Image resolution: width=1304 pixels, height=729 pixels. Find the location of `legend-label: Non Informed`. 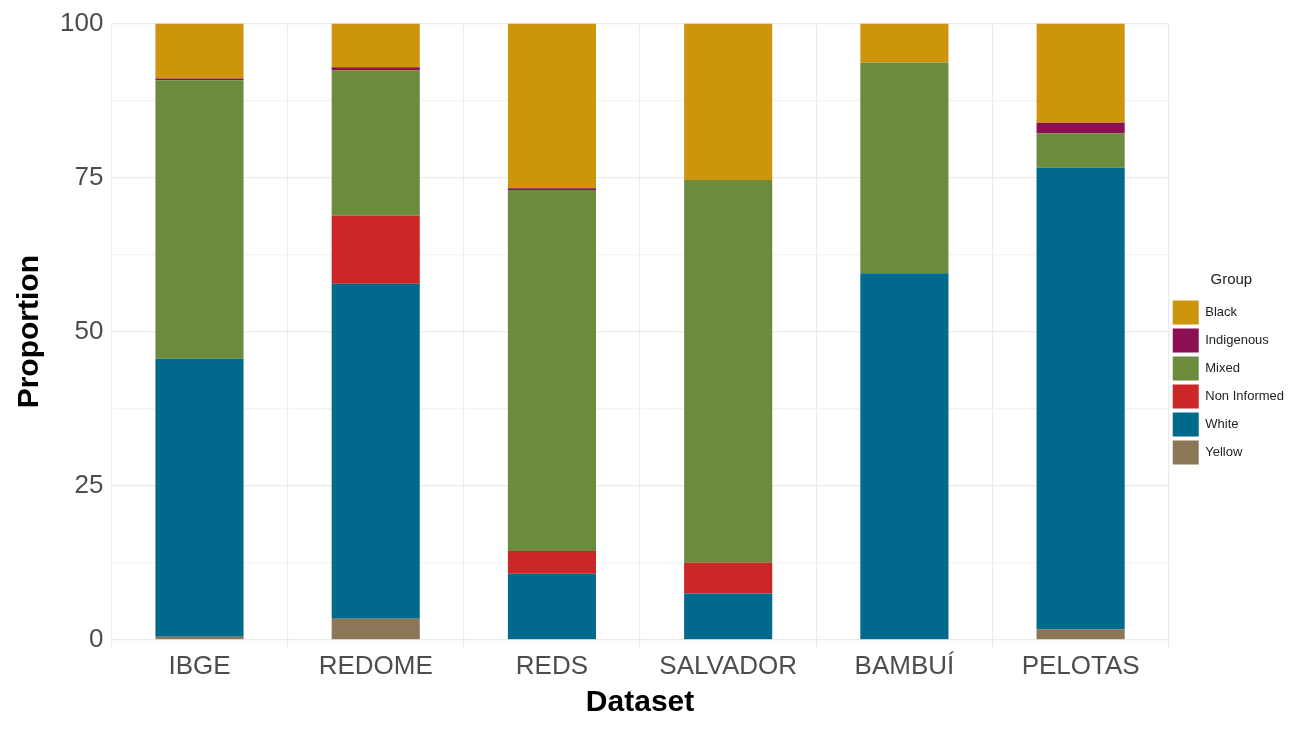

legend-label: Non Informed is located at coordinates (1244, 396).